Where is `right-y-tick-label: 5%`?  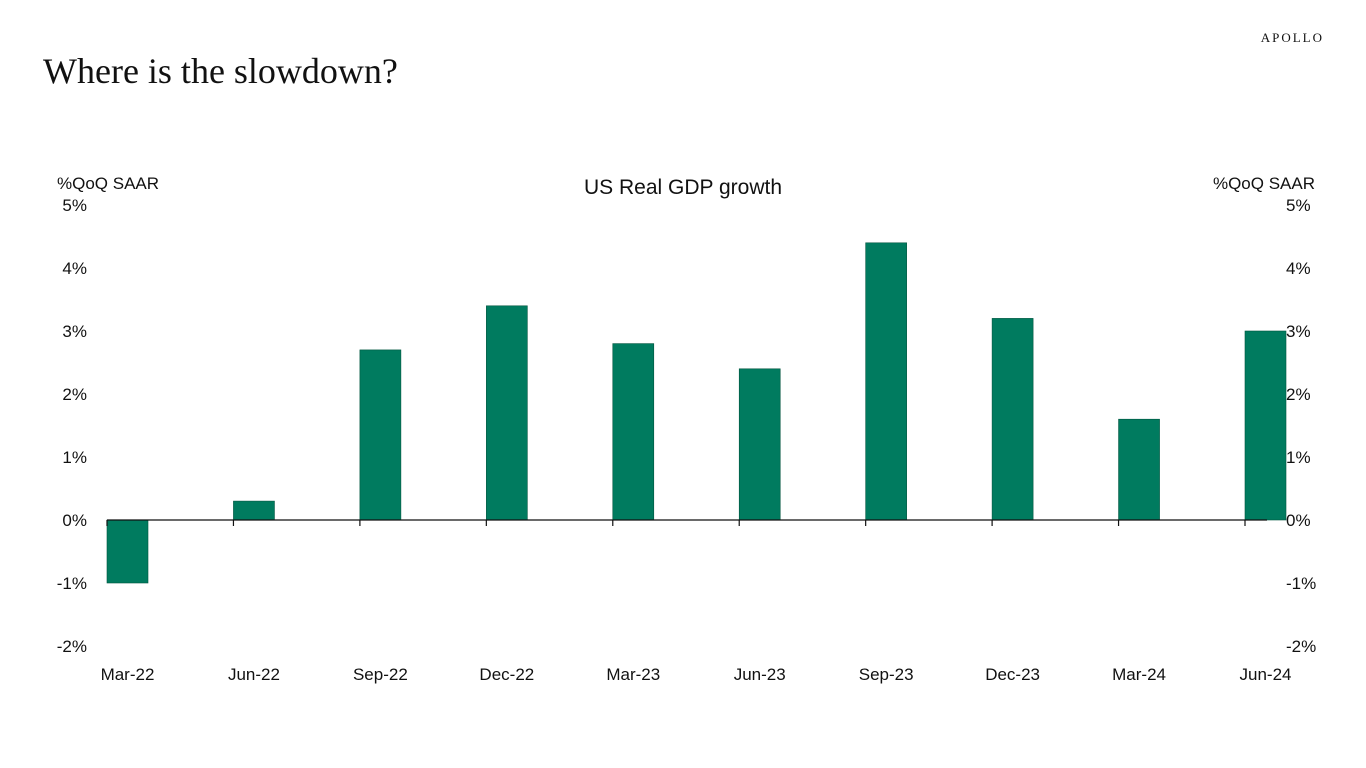 right-y-tick-label: 5% is located at coordinates (1298, 205).